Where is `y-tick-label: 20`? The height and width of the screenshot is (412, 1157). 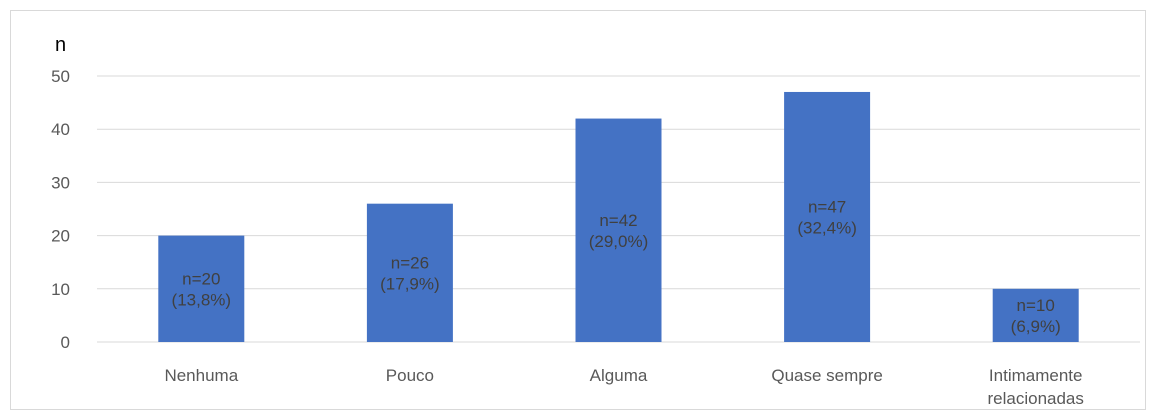
y-tick-label: 20 is located at coordinates (60, 236).